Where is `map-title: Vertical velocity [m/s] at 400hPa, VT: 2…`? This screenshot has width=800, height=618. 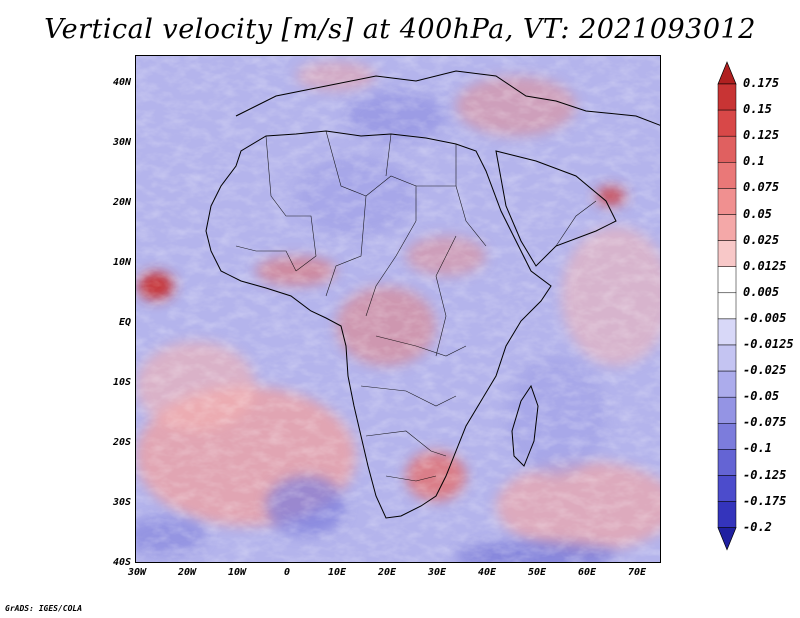
map-title: Vertical velocity [m/s] at 400hPa, VT: 2… is located at coordinates (400, 29).